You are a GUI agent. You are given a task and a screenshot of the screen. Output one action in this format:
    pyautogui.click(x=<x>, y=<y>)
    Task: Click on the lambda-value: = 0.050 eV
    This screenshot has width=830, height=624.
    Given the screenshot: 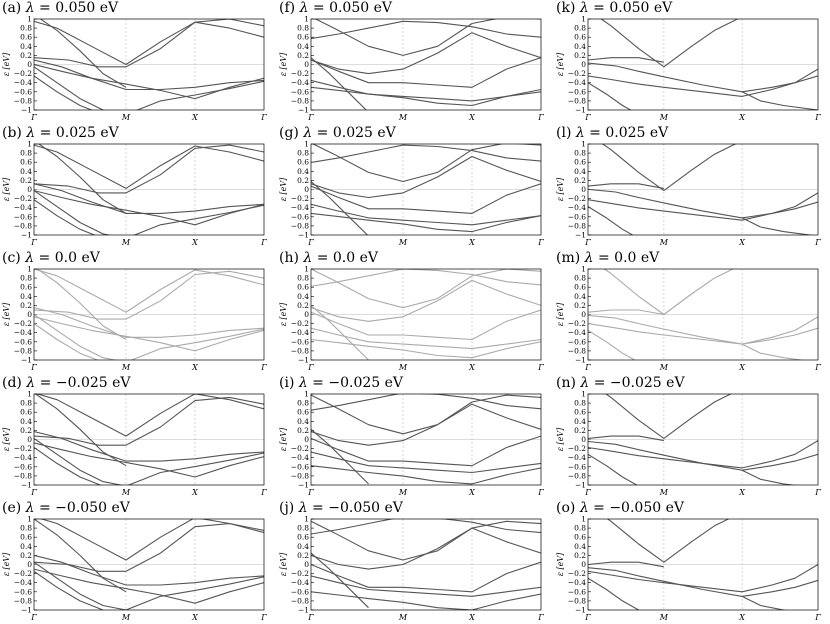 What is the action you would take?
    pyautogui.click(x=630, y=8)
    